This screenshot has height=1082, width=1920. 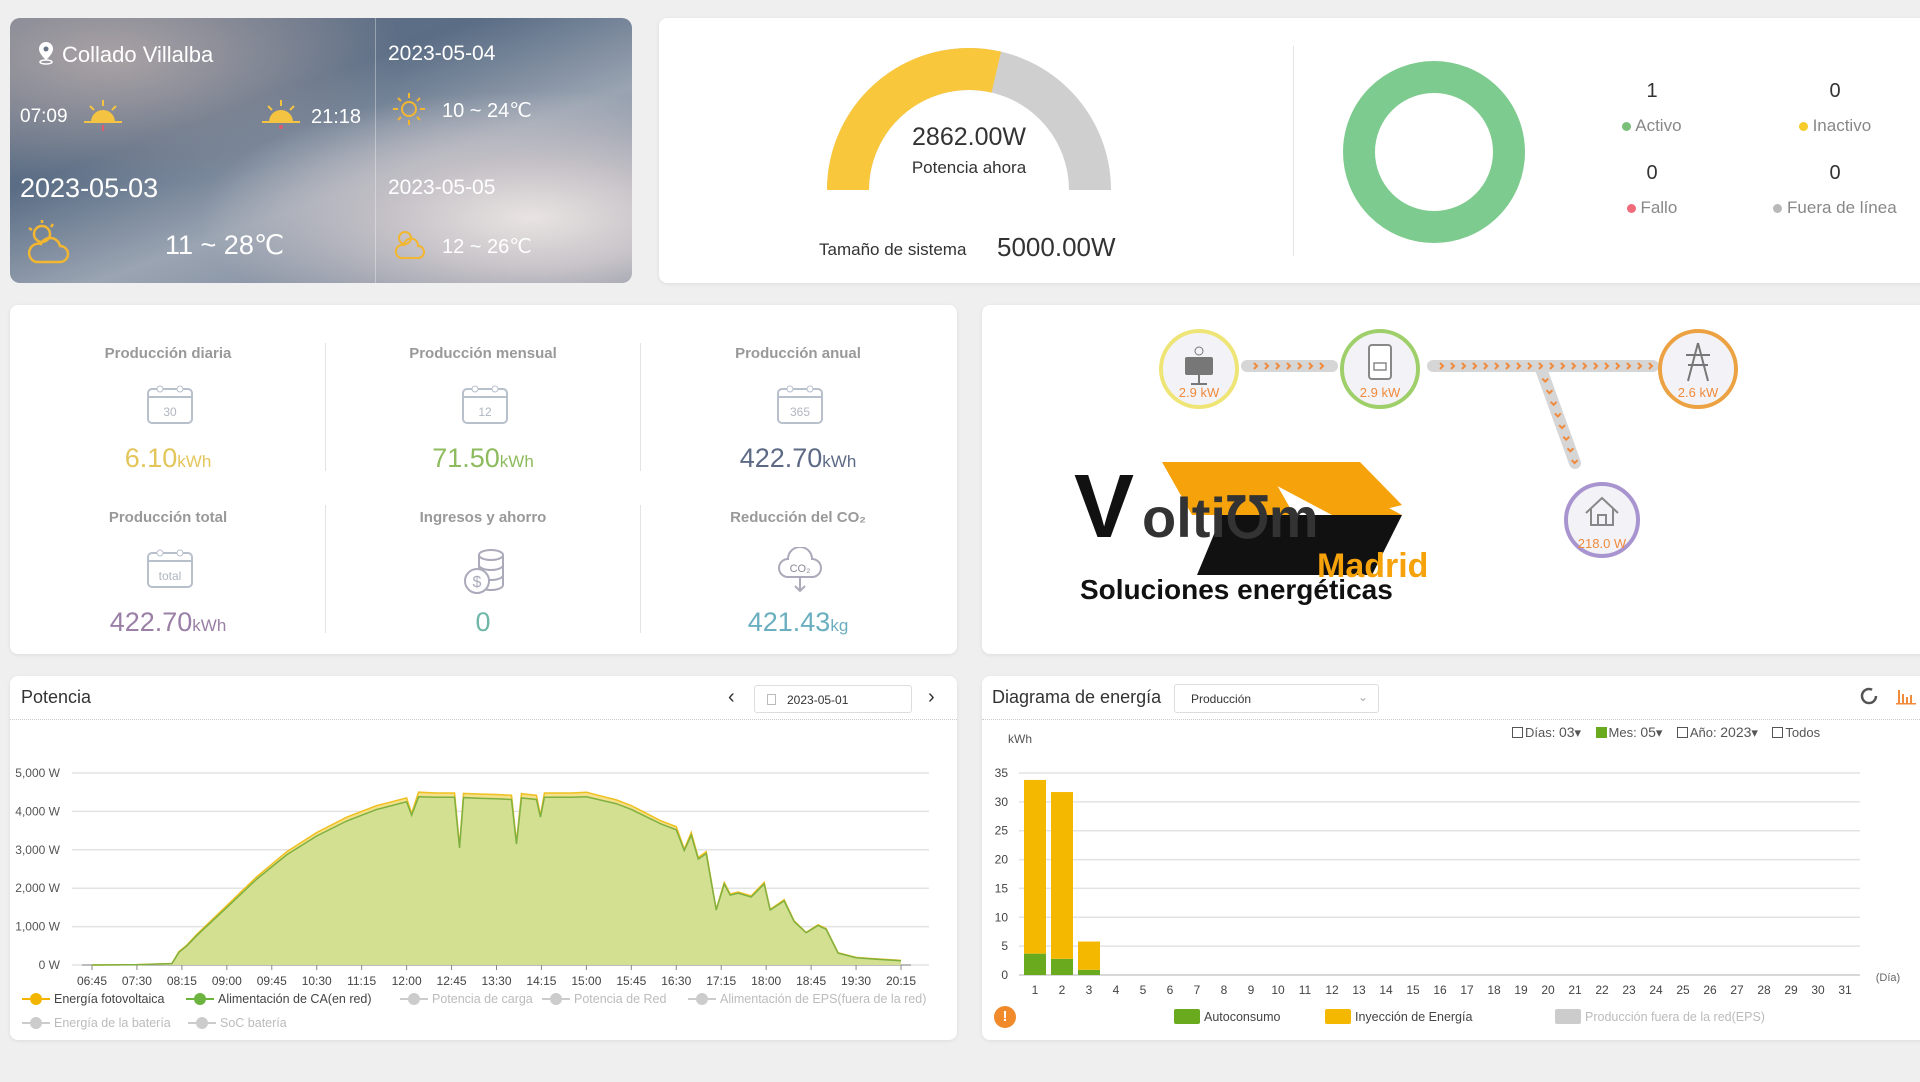 I want to click on grid-node: 2.6 kW, so click(x=1698, y=369).